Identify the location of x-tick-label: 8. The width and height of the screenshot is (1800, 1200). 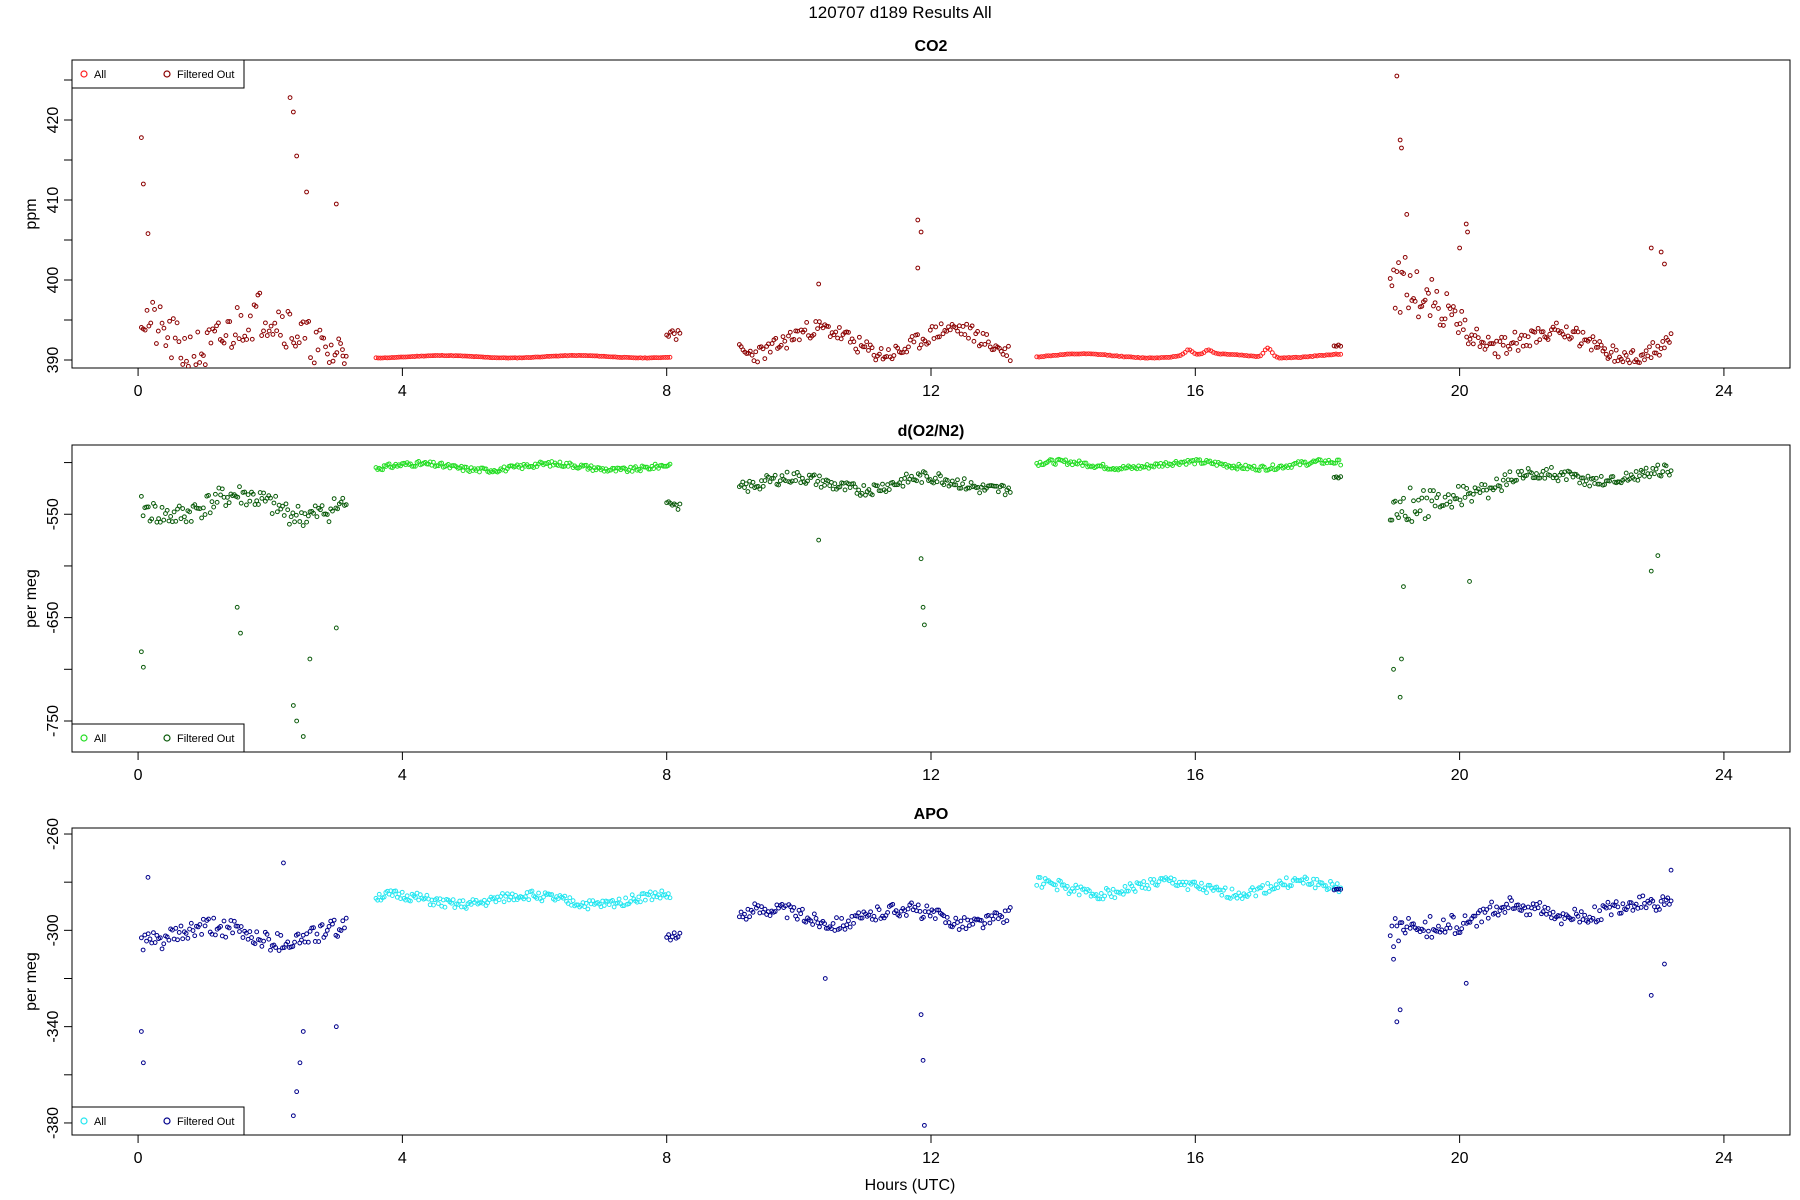
(666, 391).